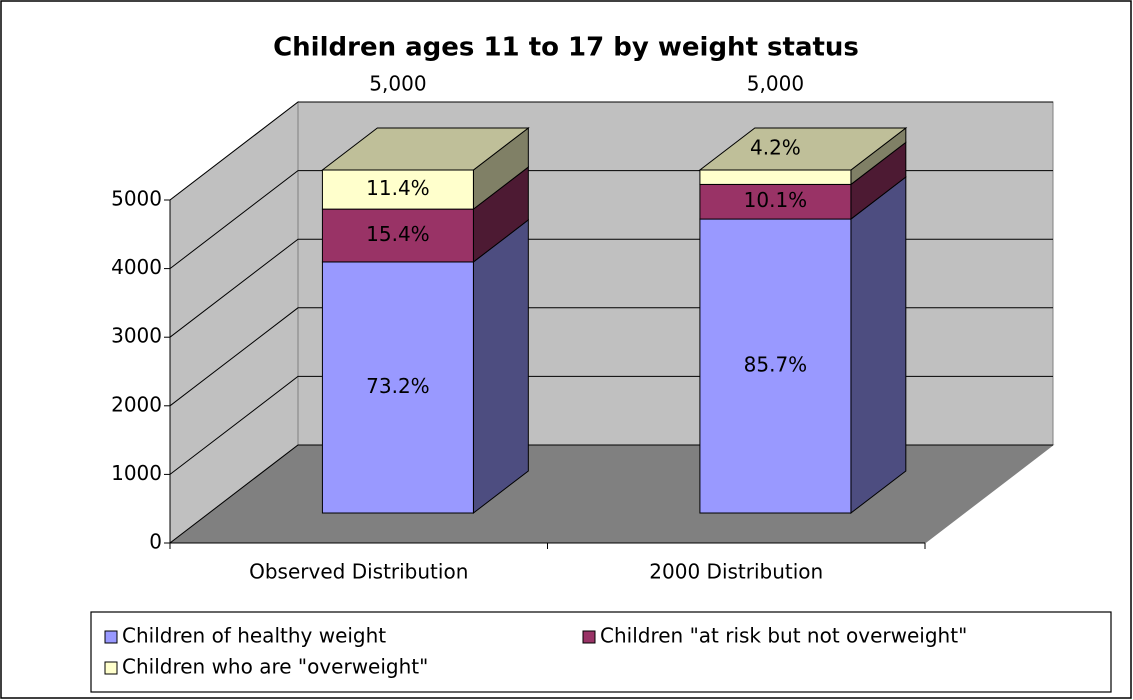 Image resolution: width=1133 pixels, height=700 pixels. I want to click on data-label: 73.2%, so click(398, 386).